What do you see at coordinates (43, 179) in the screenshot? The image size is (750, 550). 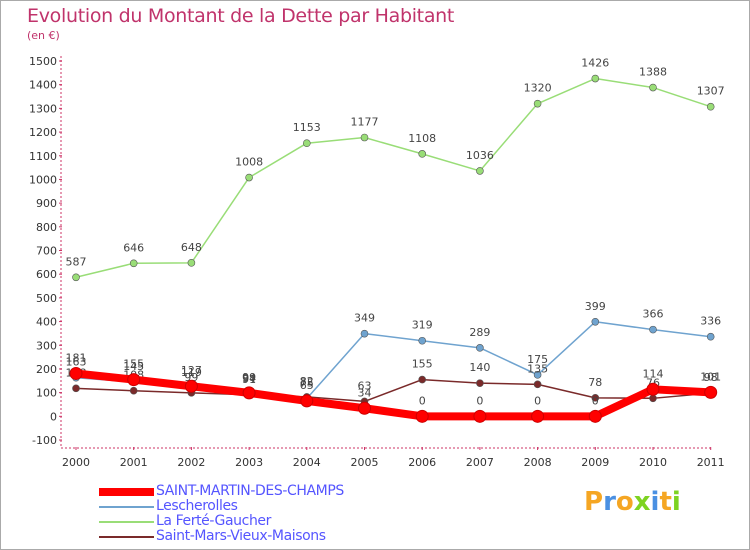 I see `y-tick-label: 1000` at bounding box center [43, 179].